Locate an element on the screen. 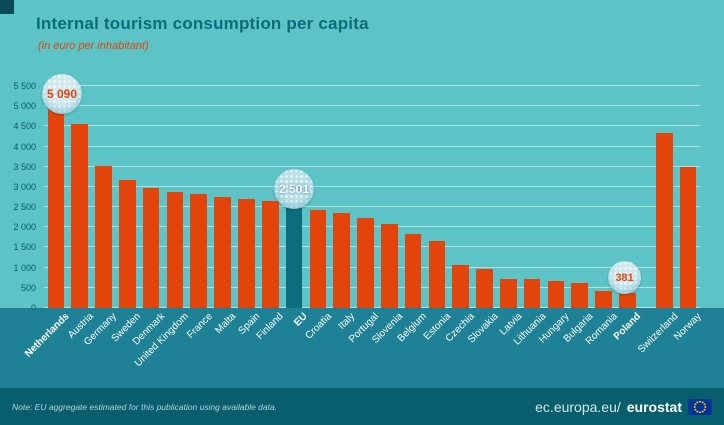 This screenshot has height=425, width=724. bar-malta is located at coordinates (222, 252).